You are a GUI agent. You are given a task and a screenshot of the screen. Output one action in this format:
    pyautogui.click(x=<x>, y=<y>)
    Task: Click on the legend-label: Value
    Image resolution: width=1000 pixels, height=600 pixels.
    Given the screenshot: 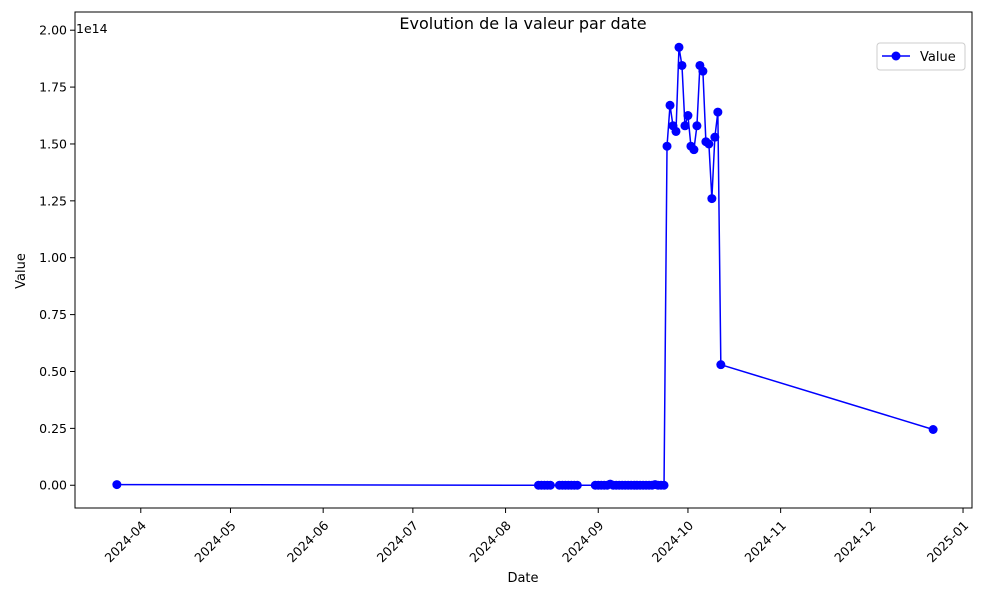 What is the action you would take?
    pyautogui.click(x=938, y=57)
    